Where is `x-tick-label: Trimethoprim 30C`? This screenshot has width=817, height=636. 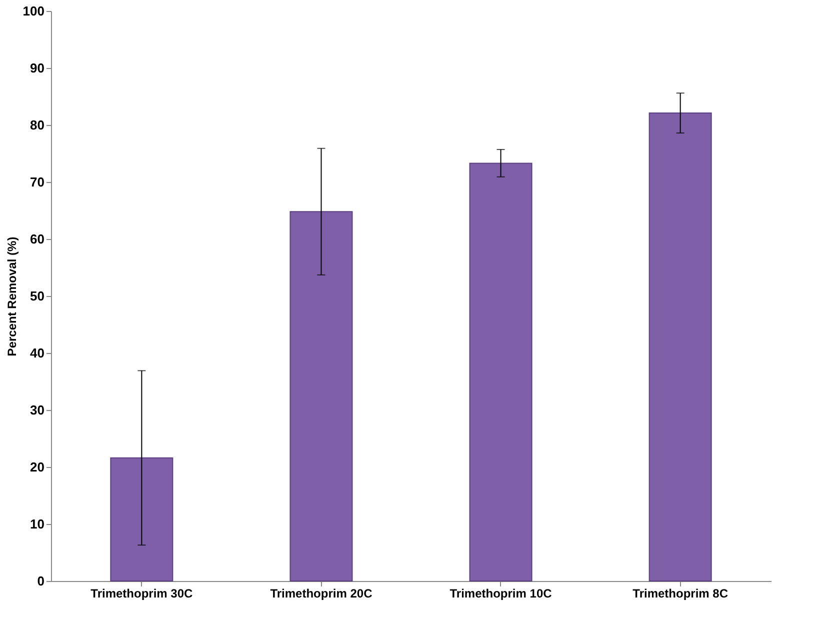 x-tick-label: Trimethoprim 30C is located at coordinates (142, 593).